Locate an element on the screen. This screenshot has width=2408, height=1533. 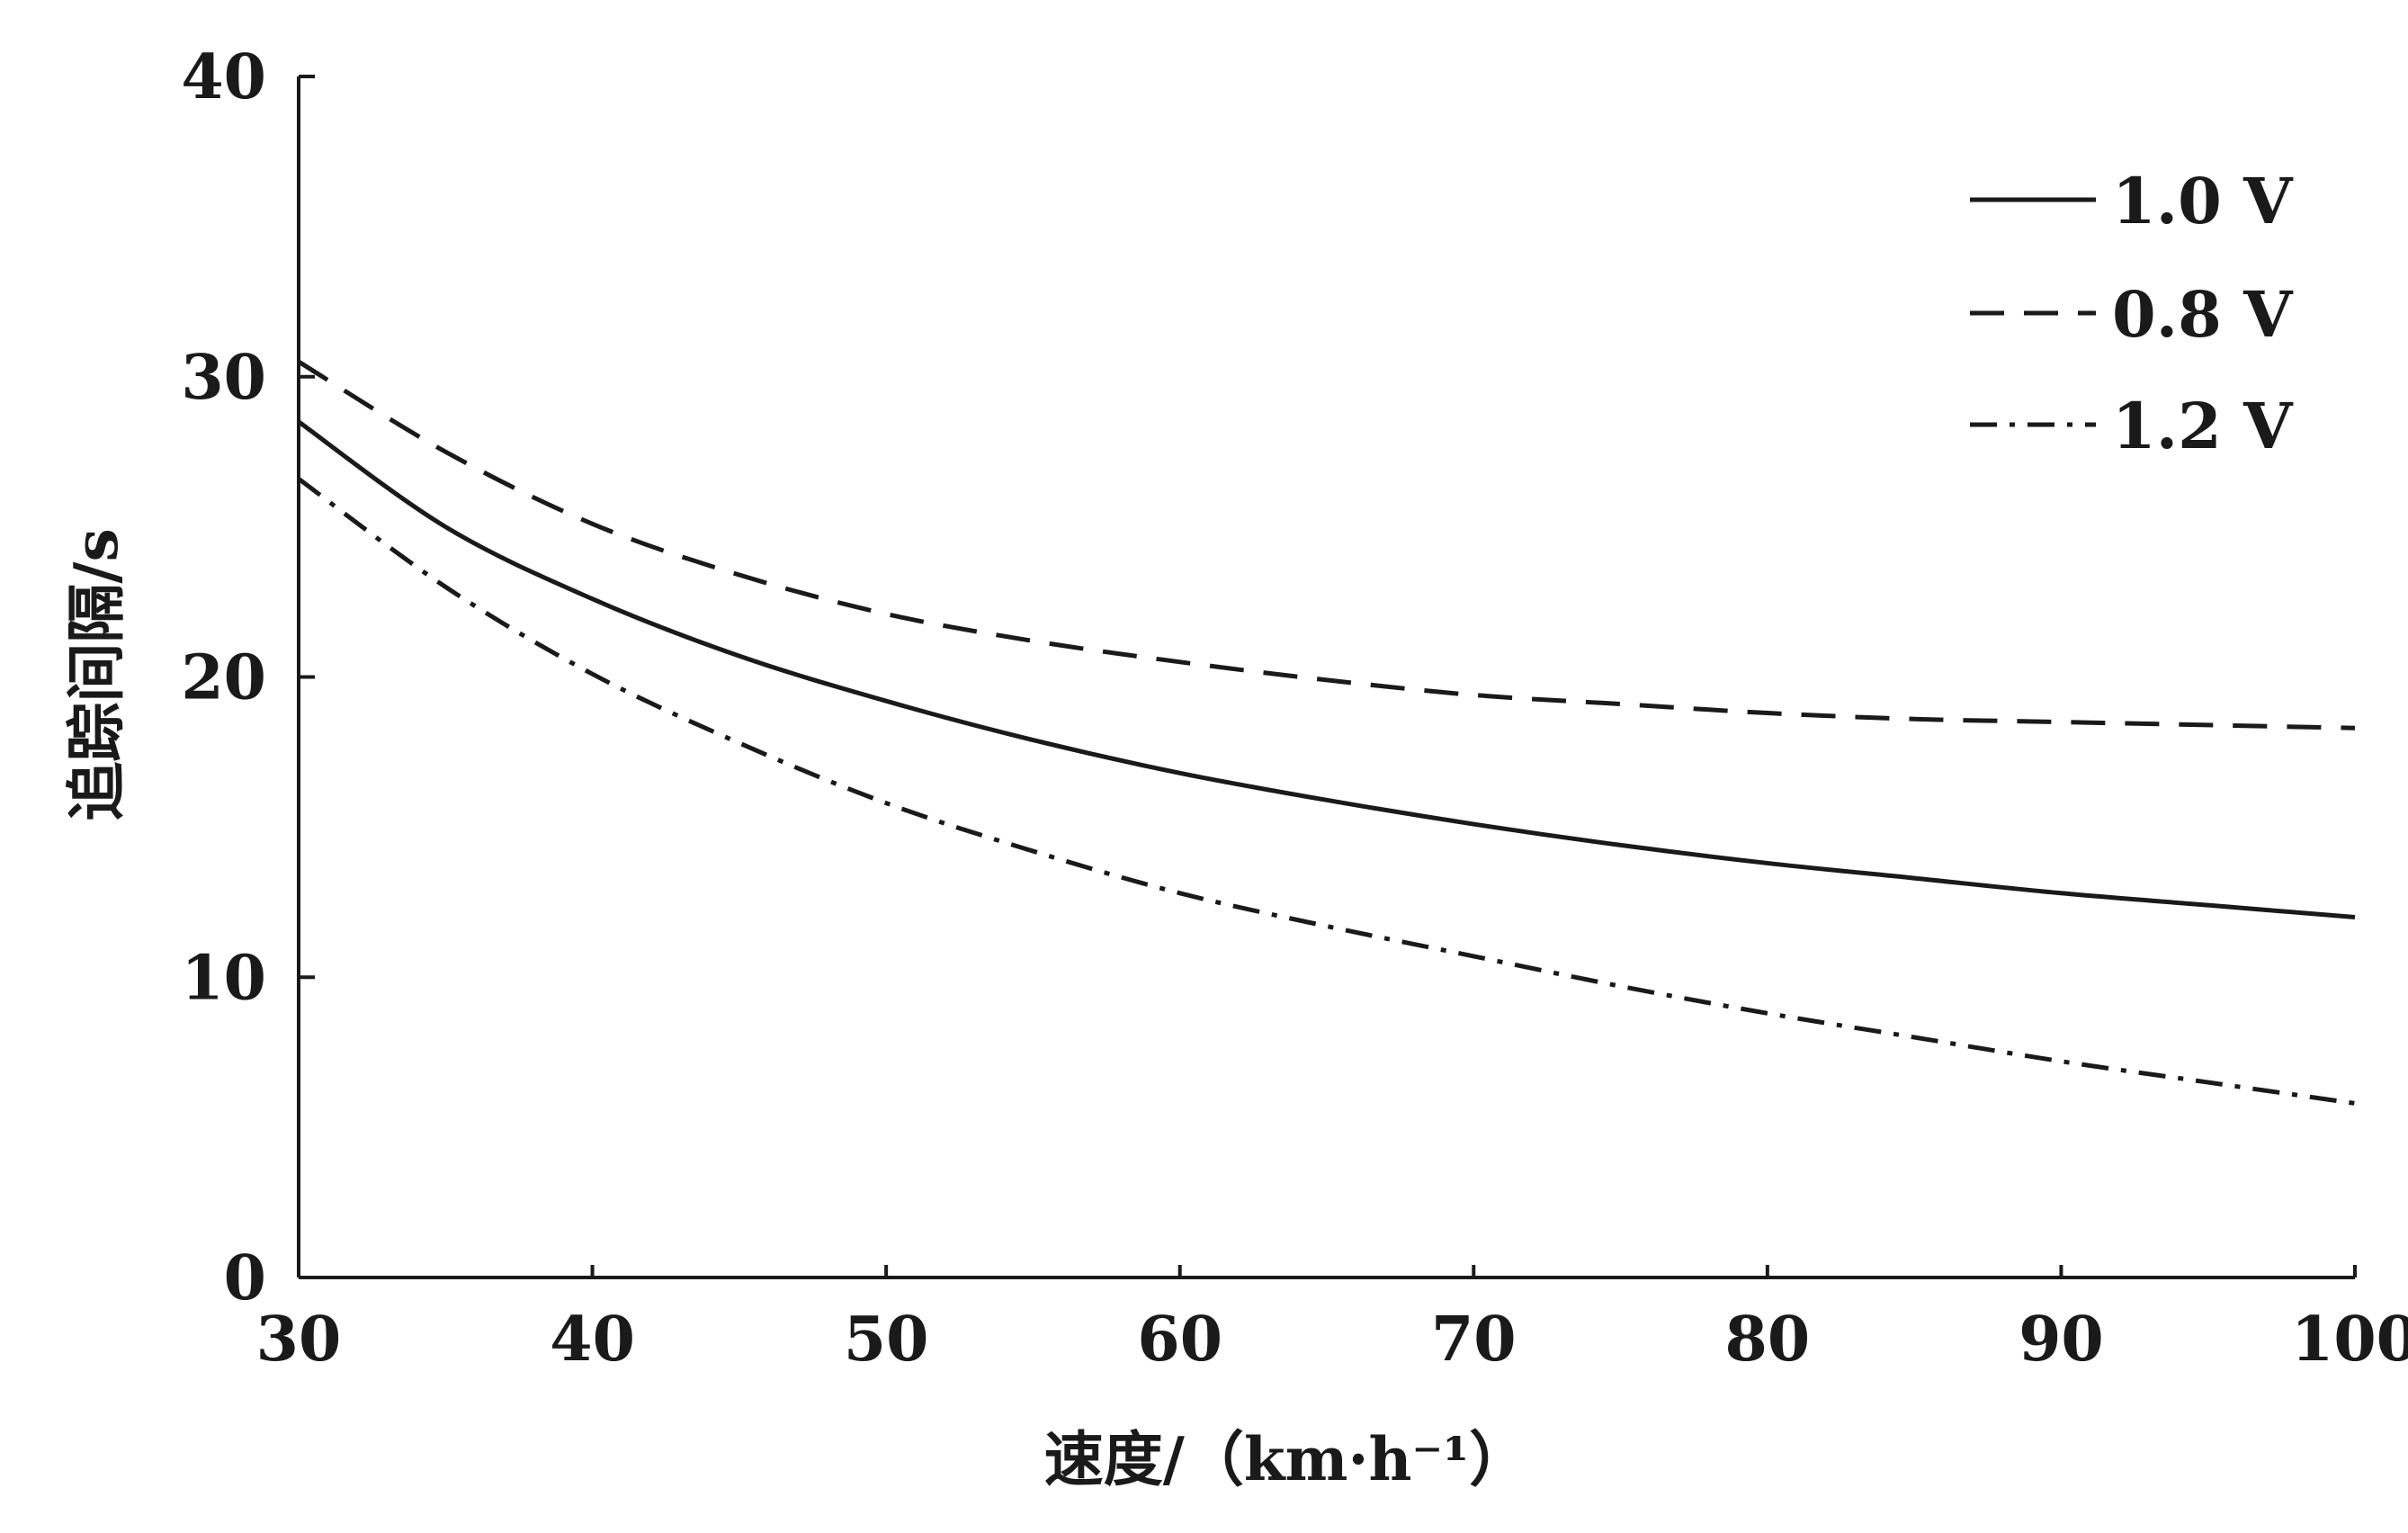
x-tick-label: 60 is located at coordinates (1179, 1340).